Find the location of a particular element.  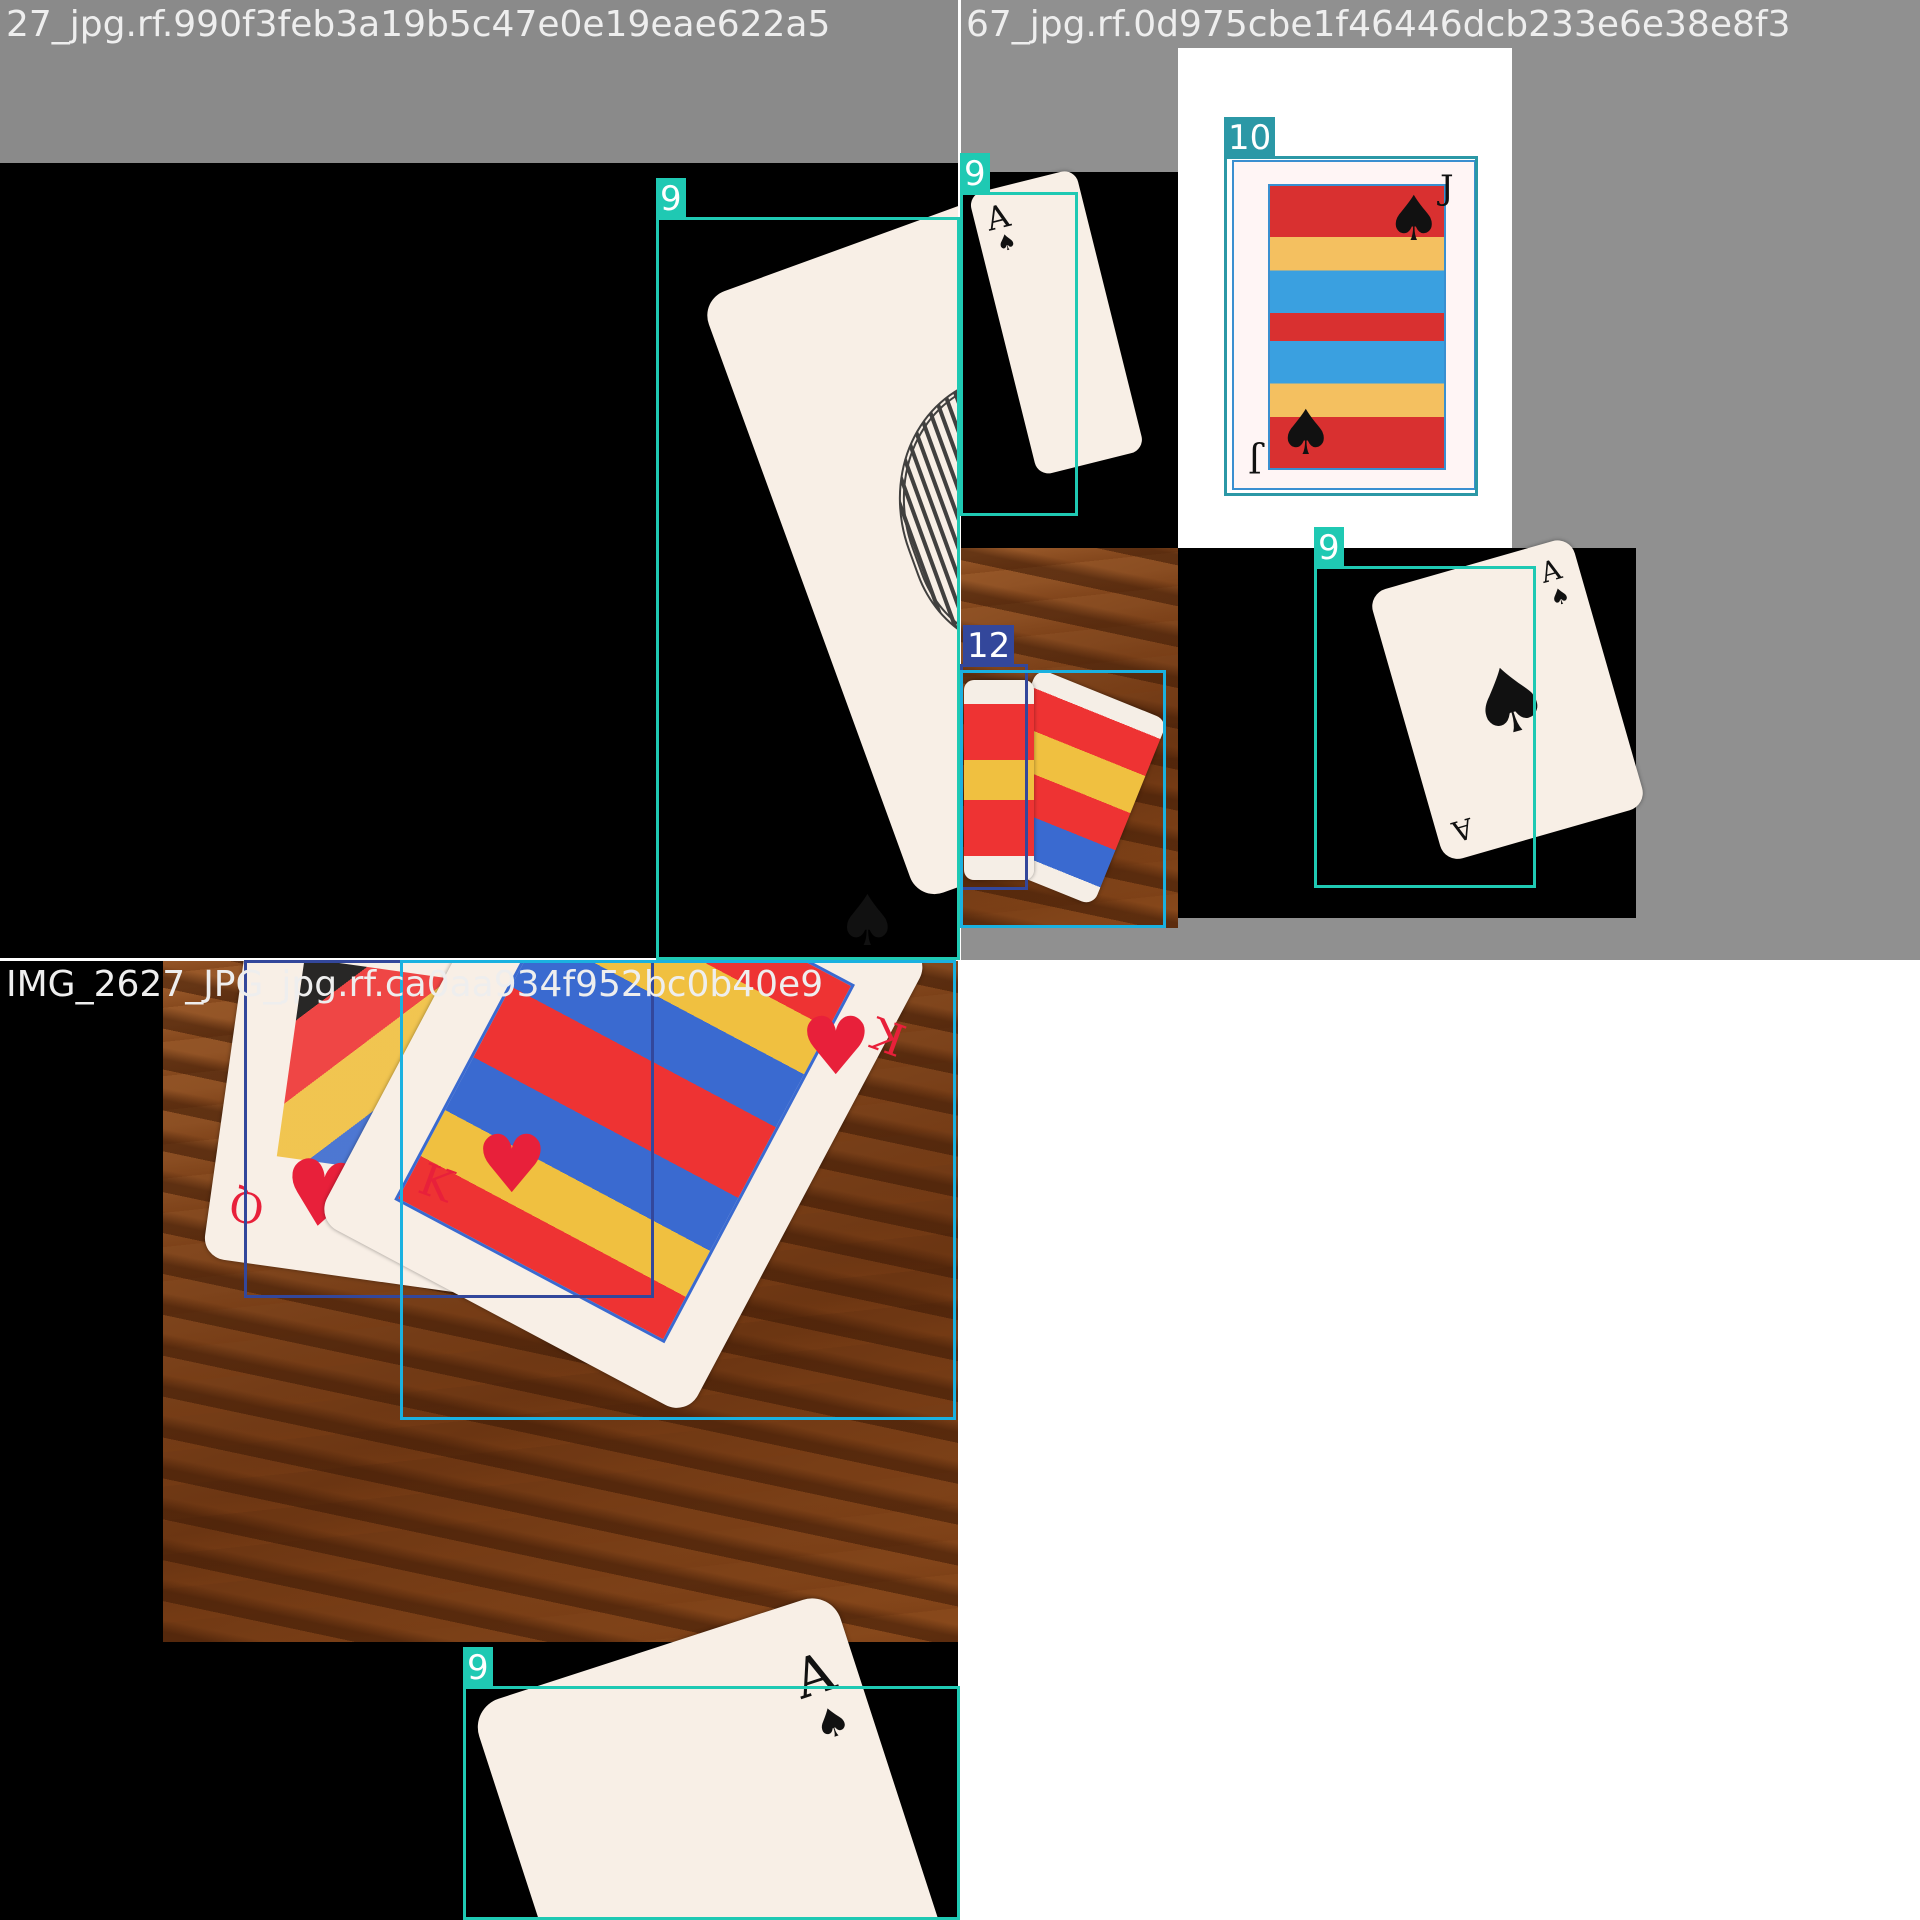

jack-artwork is located at coordinates (1357, 327).